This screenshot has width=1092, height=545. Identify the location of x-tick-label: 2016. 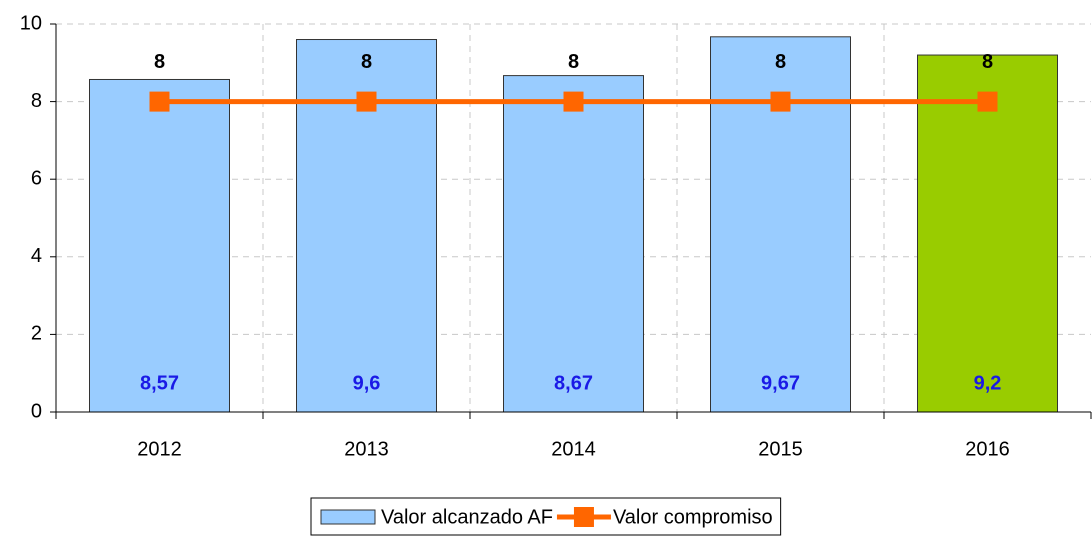
(987, 449).